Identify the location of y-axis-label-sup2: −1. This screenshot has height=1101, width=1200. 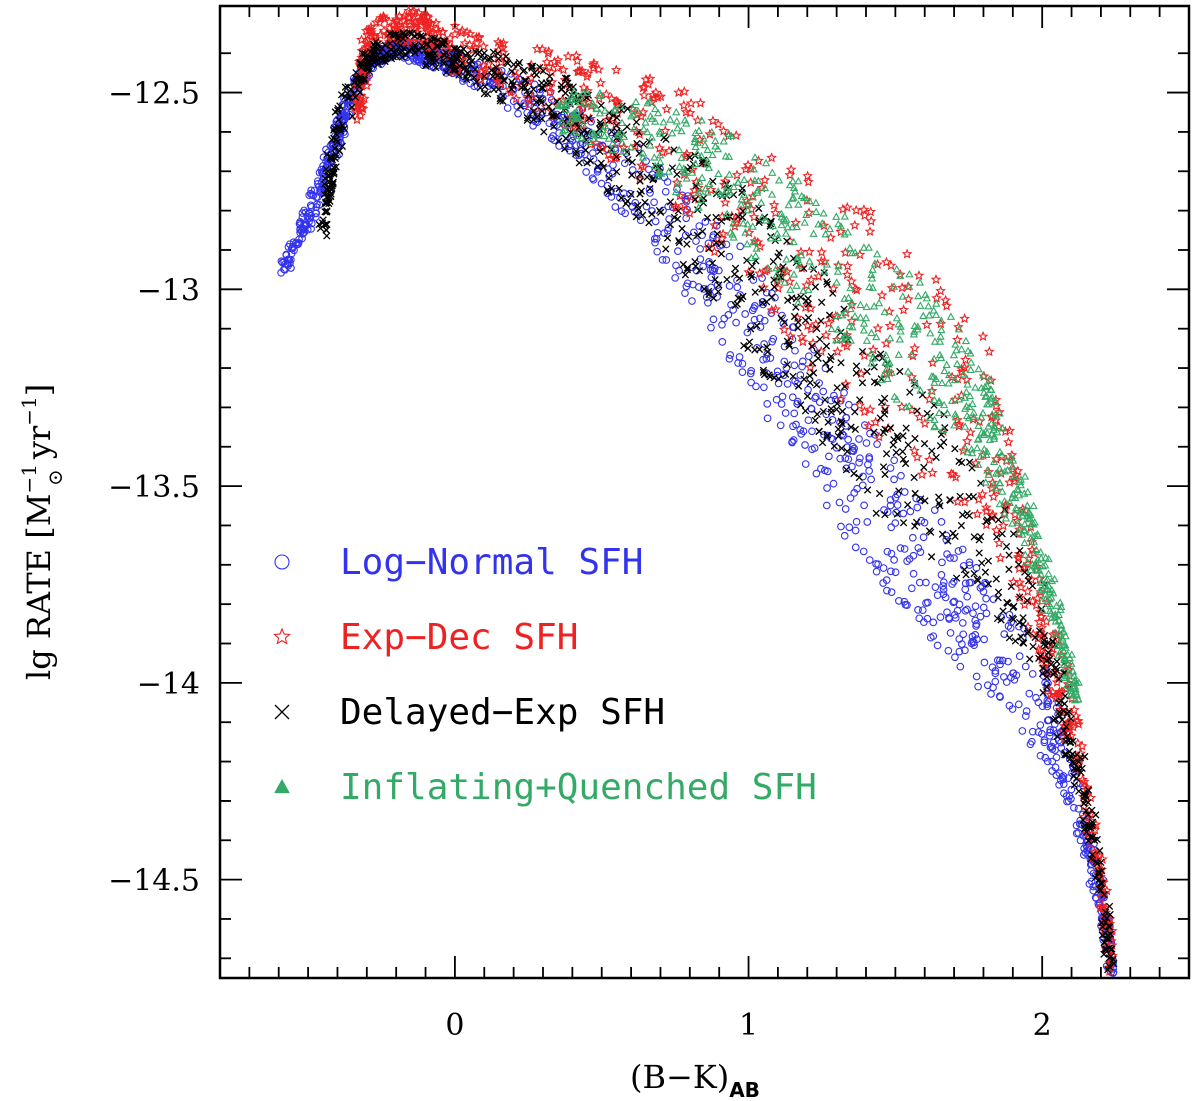
(29, 410).